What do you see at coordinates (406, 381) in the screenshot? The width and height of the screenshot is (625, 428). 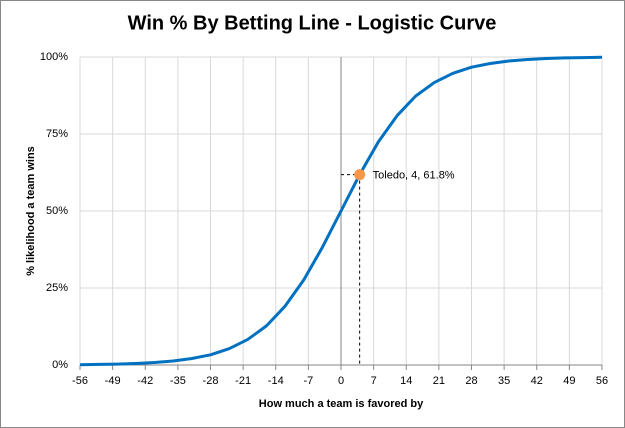 I see `x-tick-label: 14` at bounding box center [406, 381].